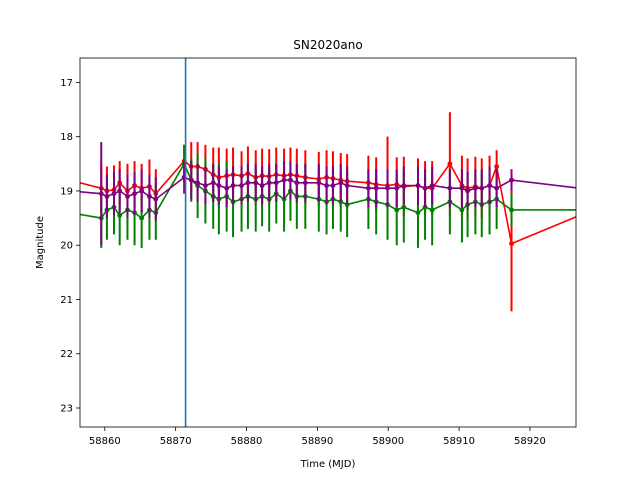 This screenshot has width=640, height=480. Describe the element at coordinates (459, 441) in the screenshot. I see `x-tick-label: 58910` at that location.